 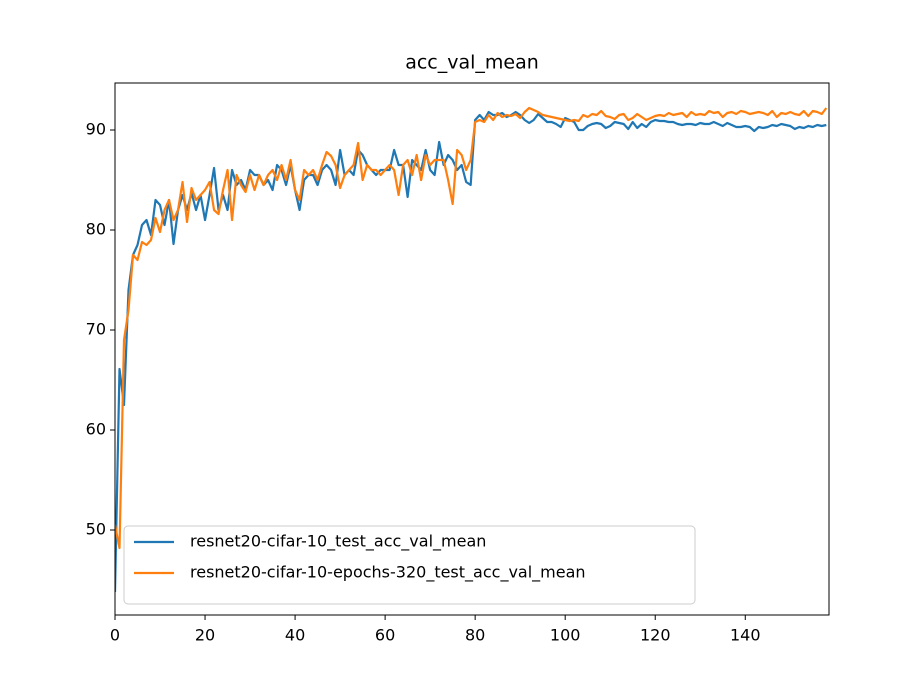 What do you see at coordinates (385, 635) in the screenshot?
I see `x-tick-label: 60` at bounding box center [385, 635].